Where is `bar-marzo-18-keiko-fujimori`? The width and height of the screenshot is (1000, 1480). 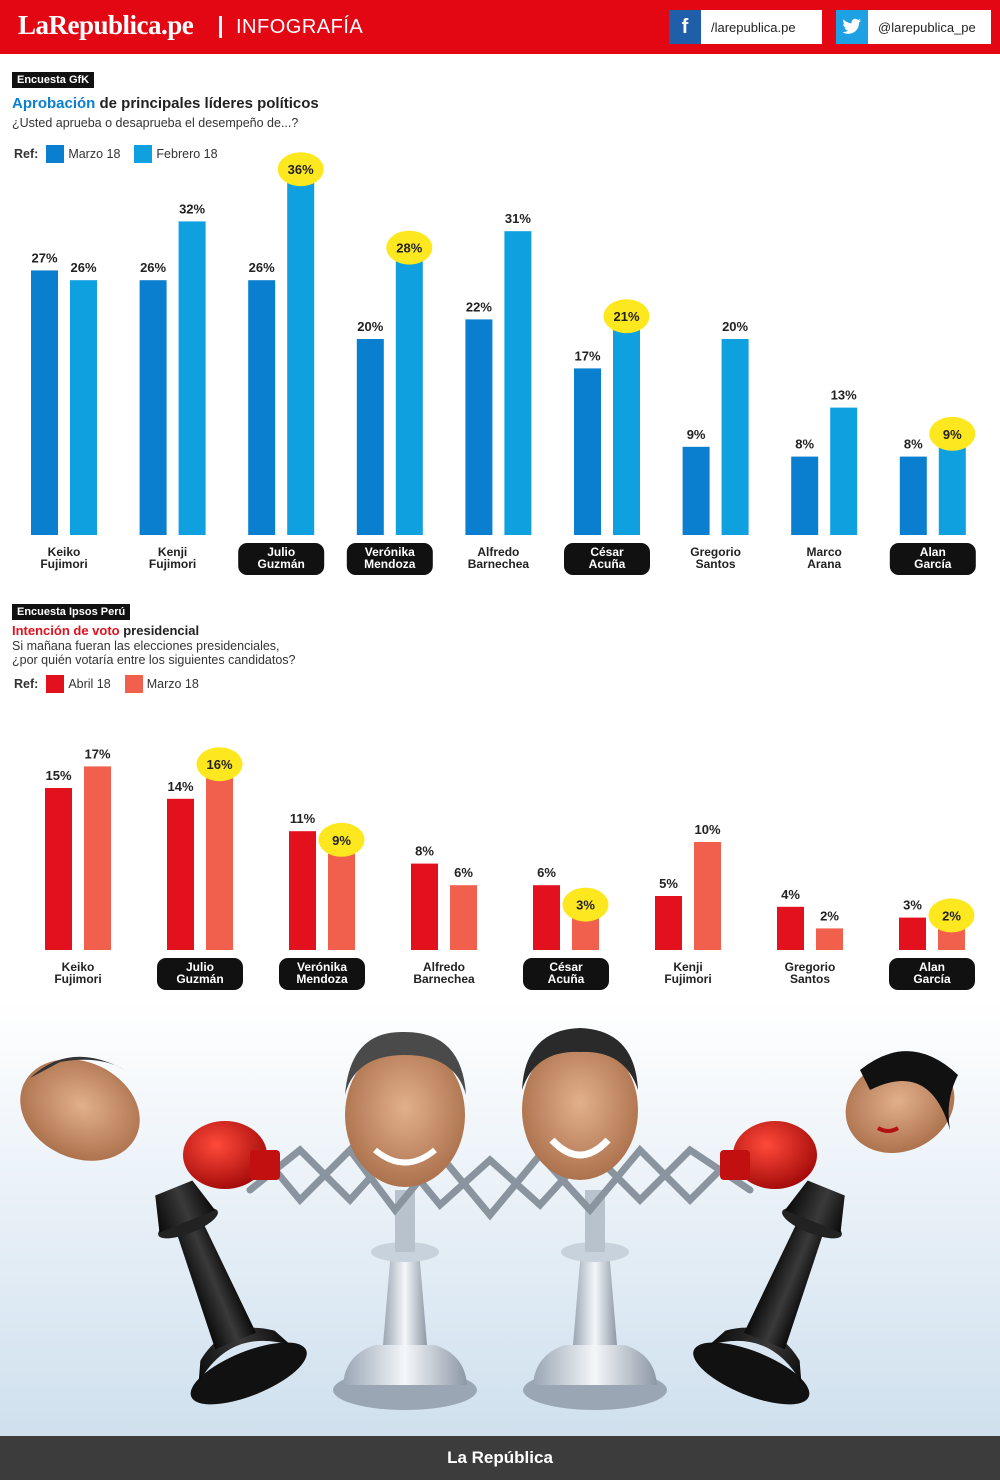
bar-marzo-18-keiko-fujimori is located at coordinates (44, 402).